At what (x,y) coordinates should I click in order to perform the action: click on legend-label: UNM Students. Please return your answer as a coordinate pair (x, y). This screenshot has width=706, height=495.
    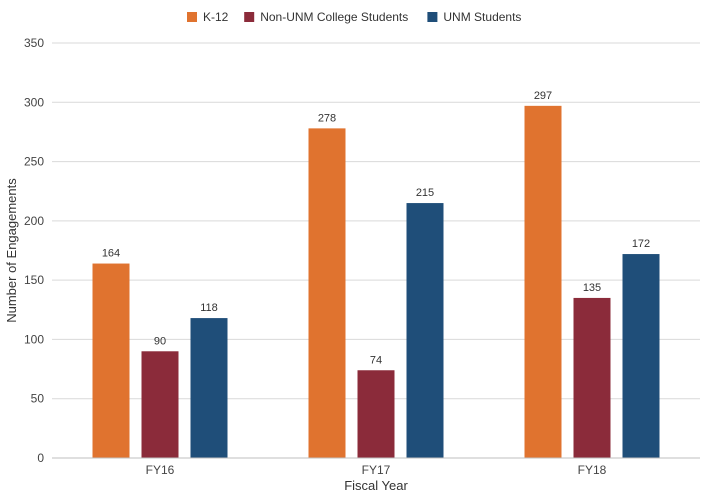
    Looking at the image, I should click on (482, 17).